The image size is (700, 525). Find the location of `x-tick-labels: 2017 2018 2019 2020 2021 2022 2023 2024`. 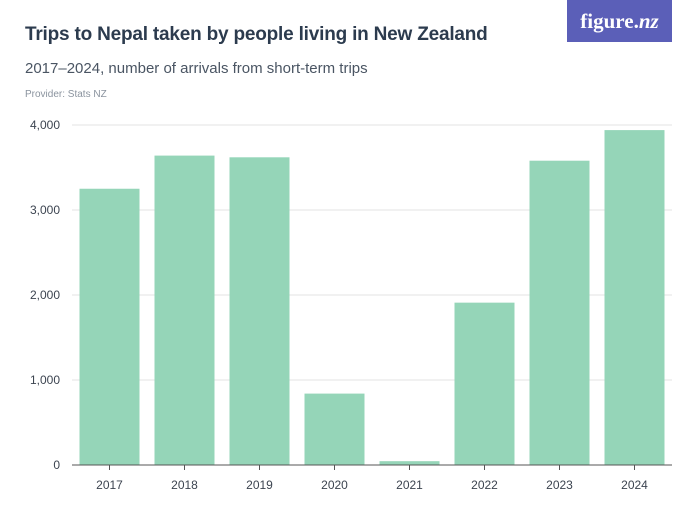

x-tick-labels: 2017 2018 2019 2020 2021 2022 2023 2024 is located at coordinates (372, 485).